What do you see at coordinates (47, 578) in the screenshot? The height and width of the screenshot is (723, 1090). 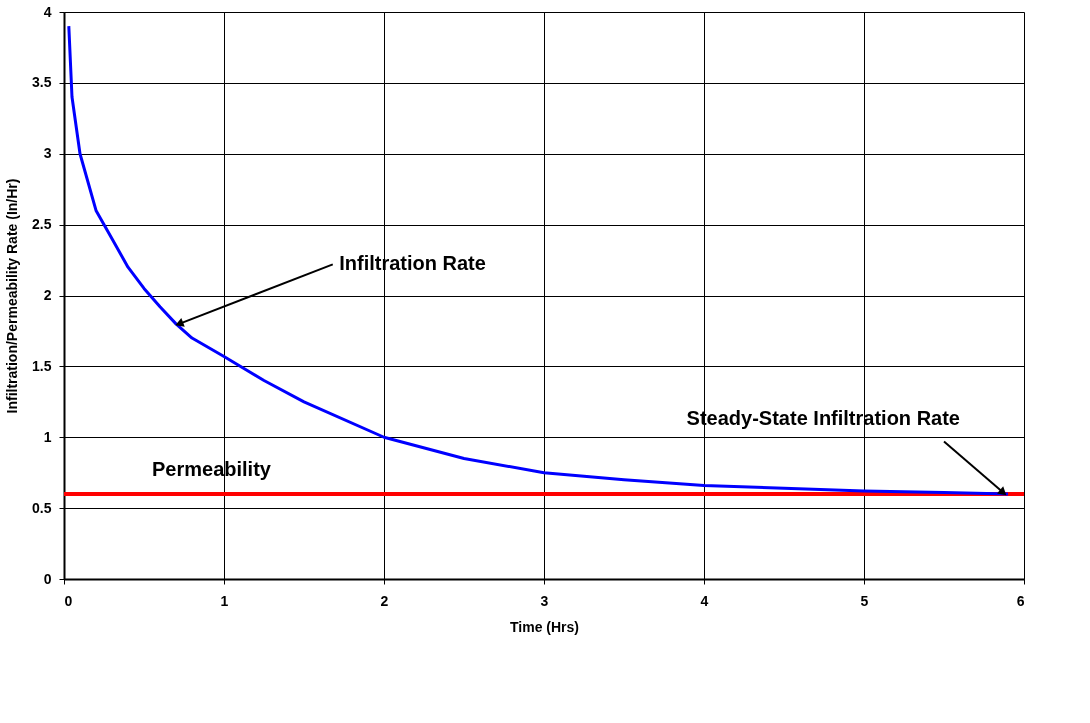 I see `y-tick-label: 0` at bounding box center [47, 578].